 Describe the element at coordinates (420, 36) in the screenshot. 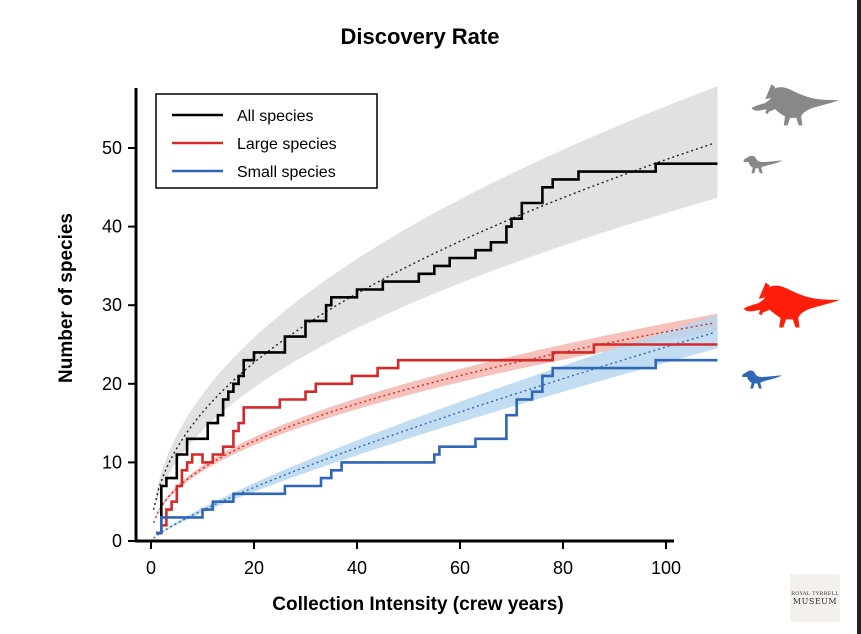

I see `chart-title: Discovery Rate` at that location.